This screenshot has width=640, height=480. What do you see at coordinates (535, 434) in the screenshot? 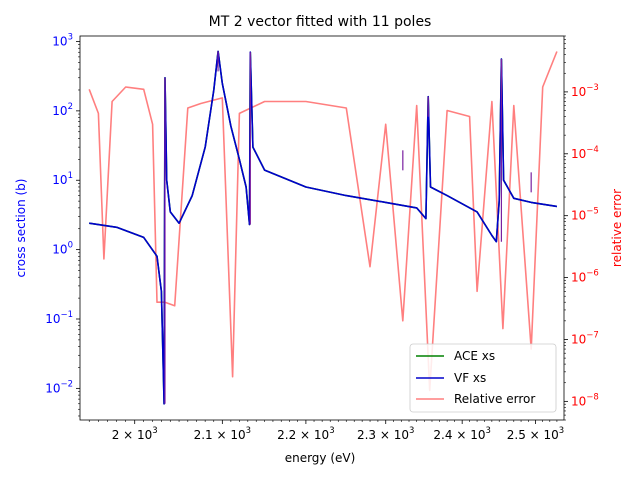
I see `x-tick-label: 2.5 × 103` at bounding box center [535, 434].